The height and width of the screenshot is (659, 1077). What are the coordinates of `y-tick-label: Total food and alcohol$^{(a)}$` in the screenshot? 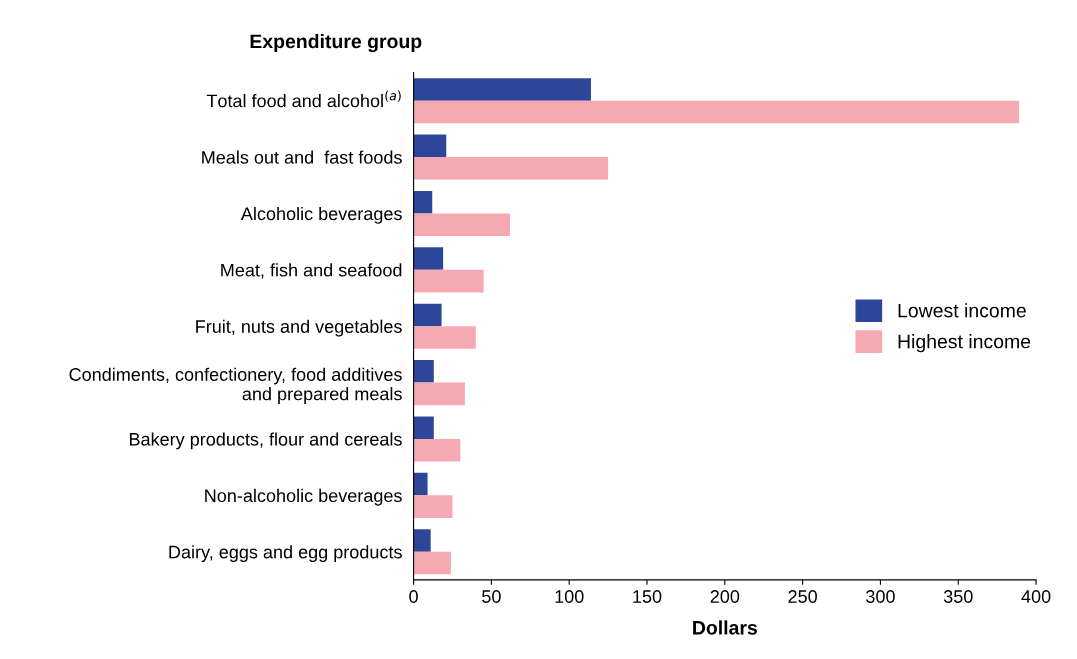 It's located at (303, 99).